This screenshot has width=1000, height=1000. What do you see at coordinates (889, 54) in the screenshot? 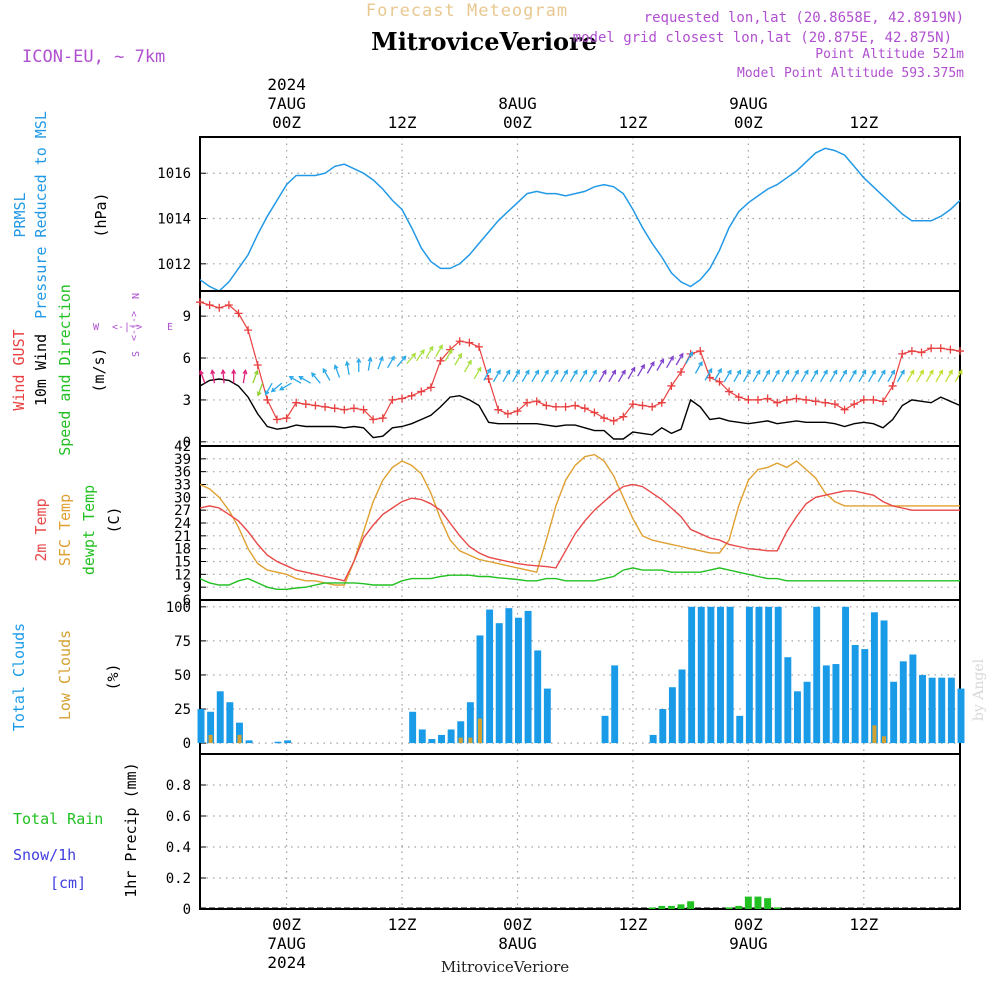
I see `point-altitude: Point Altitude 521m` at bounding box center [889, 54].